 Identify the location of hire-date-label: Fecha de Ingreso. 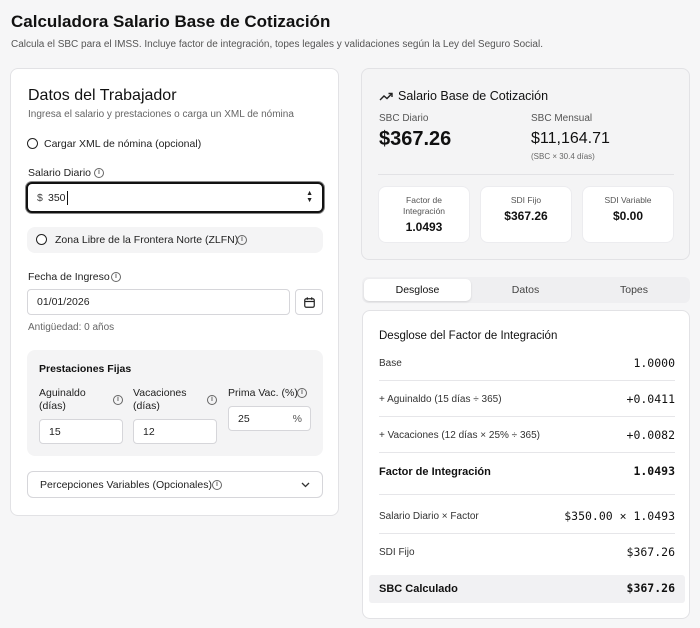
(69, 277).